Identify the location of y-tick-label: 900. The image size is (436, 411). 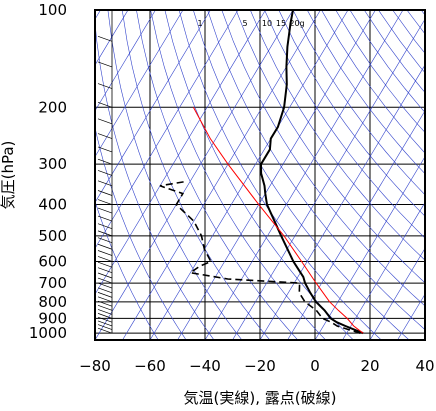
(52, 318).